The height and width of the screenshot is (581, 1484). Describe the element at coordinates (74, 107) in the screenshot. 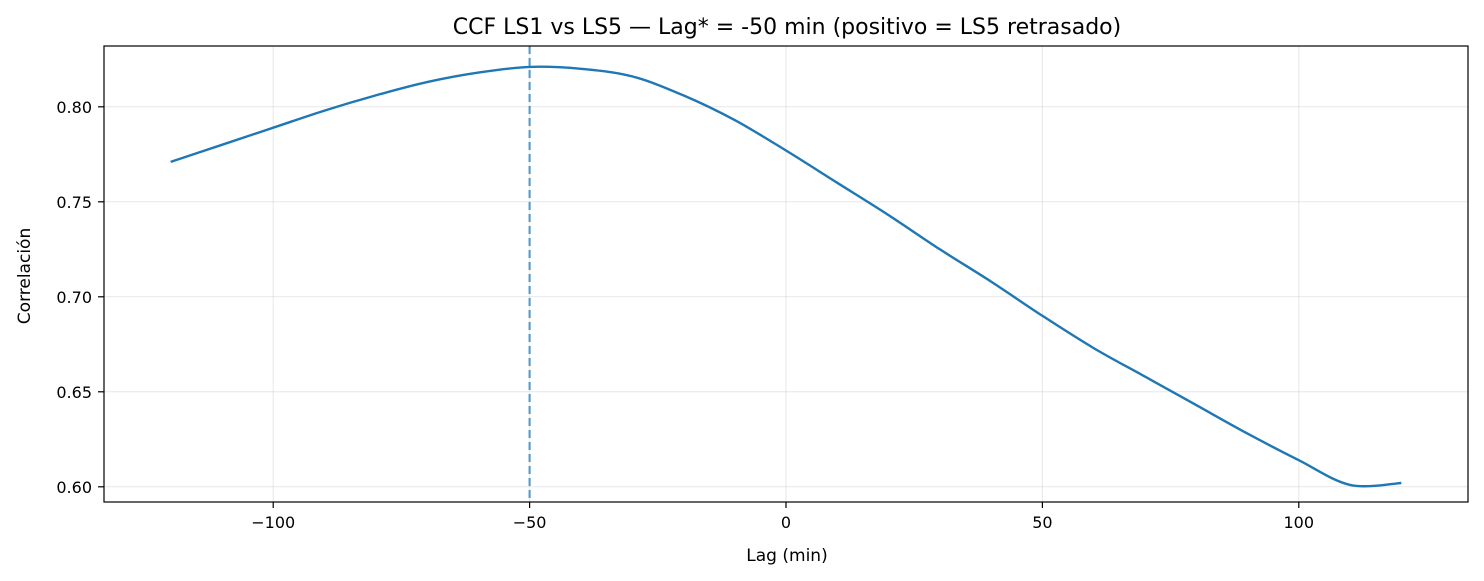

I see `y-tick-label: 0.80` at that location.